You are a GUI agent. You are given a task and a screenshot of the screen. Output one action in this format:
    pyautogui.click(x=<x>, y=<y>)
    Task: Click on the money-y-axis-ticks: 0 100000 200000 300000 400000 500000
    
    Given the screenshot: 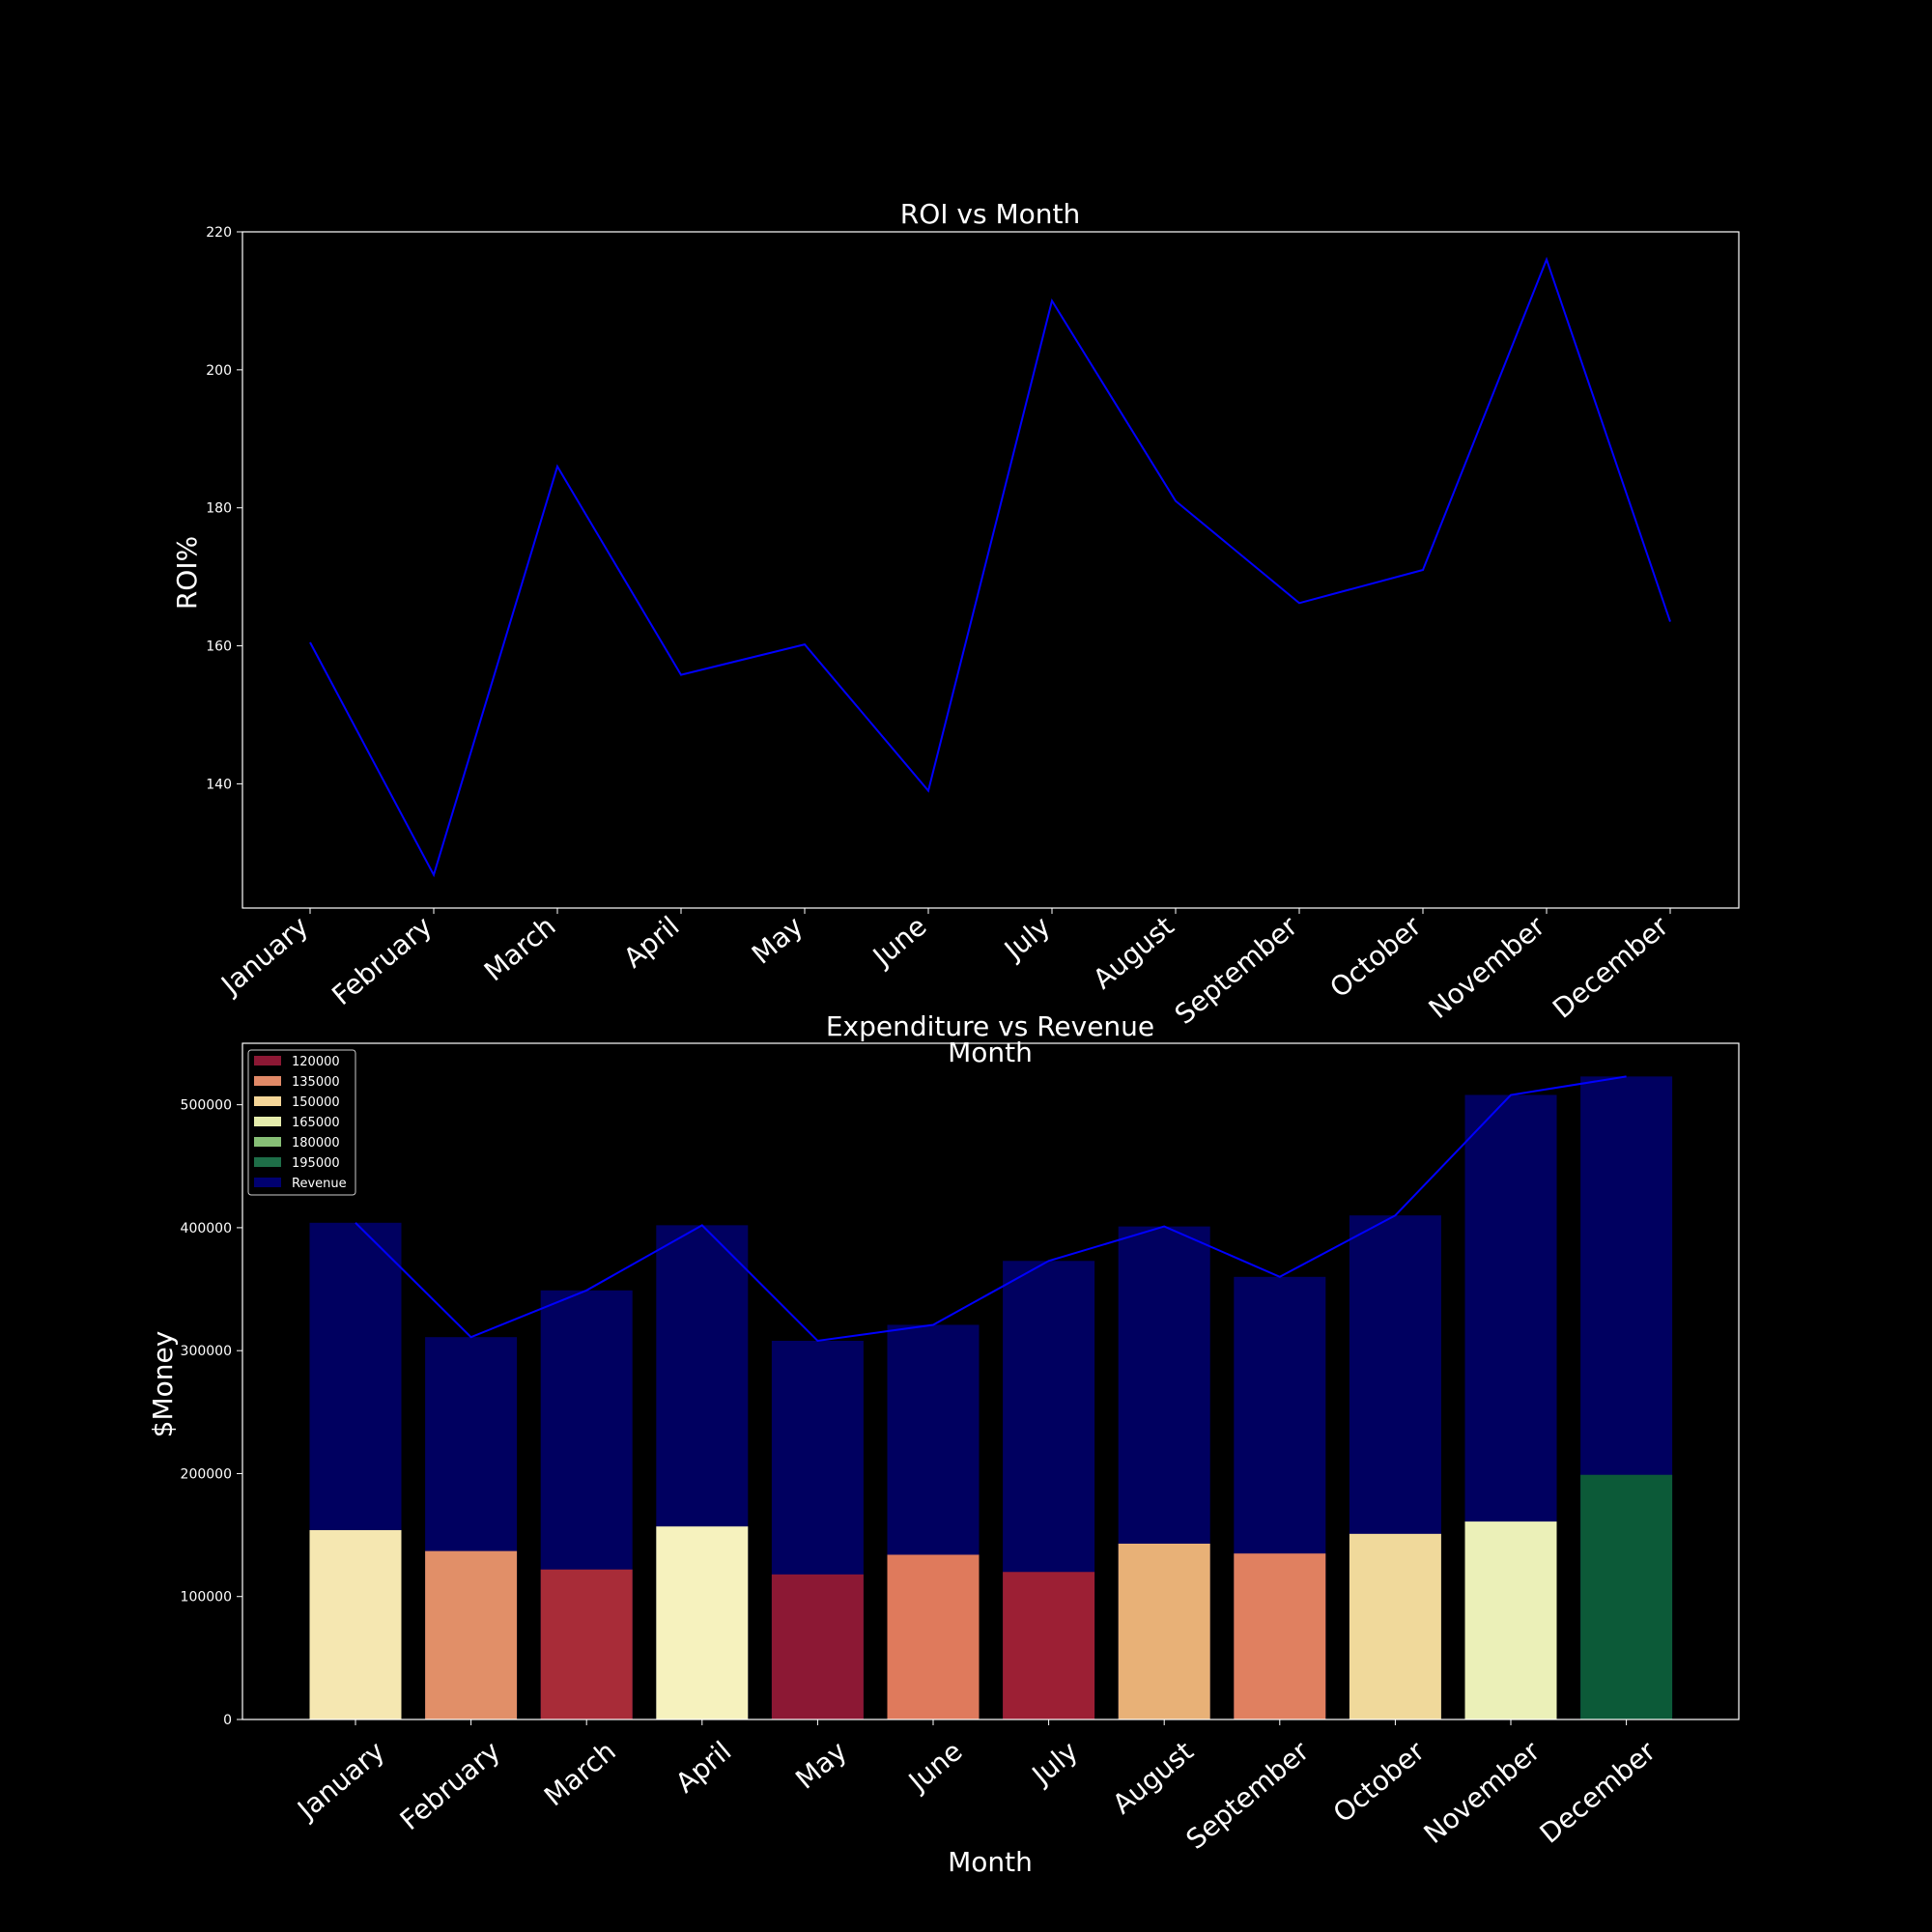 What is the action you would take?
    pyautogui.click(x=211, y=1413)
    